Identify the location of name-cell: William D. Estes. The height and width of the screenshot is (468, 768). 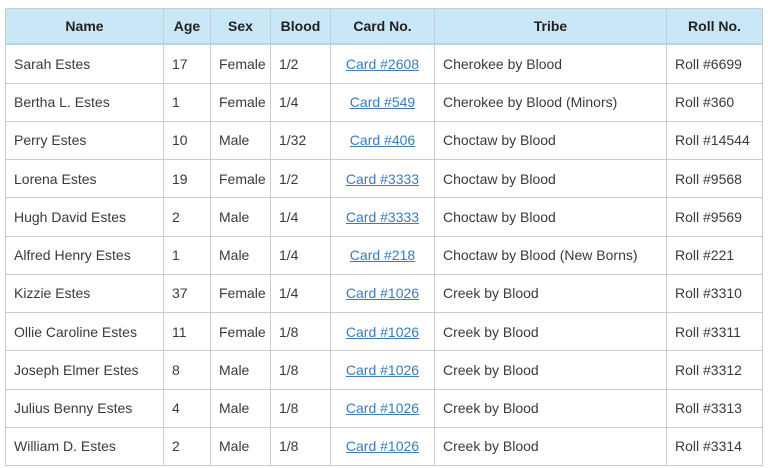
(84, 446).